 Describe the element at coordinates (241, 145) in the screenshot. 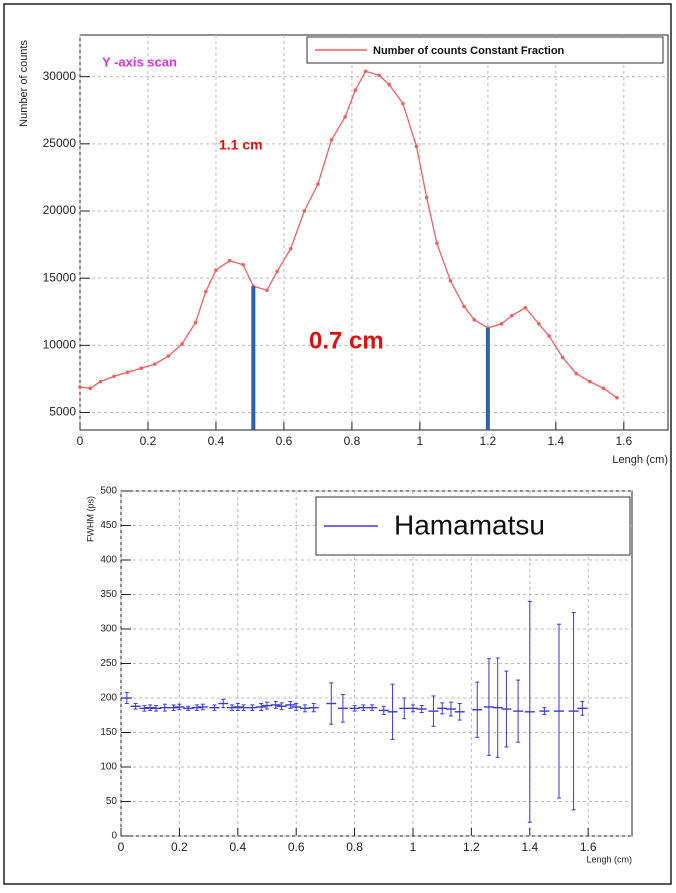

I see `annotation: 1.1 cm` at that location.